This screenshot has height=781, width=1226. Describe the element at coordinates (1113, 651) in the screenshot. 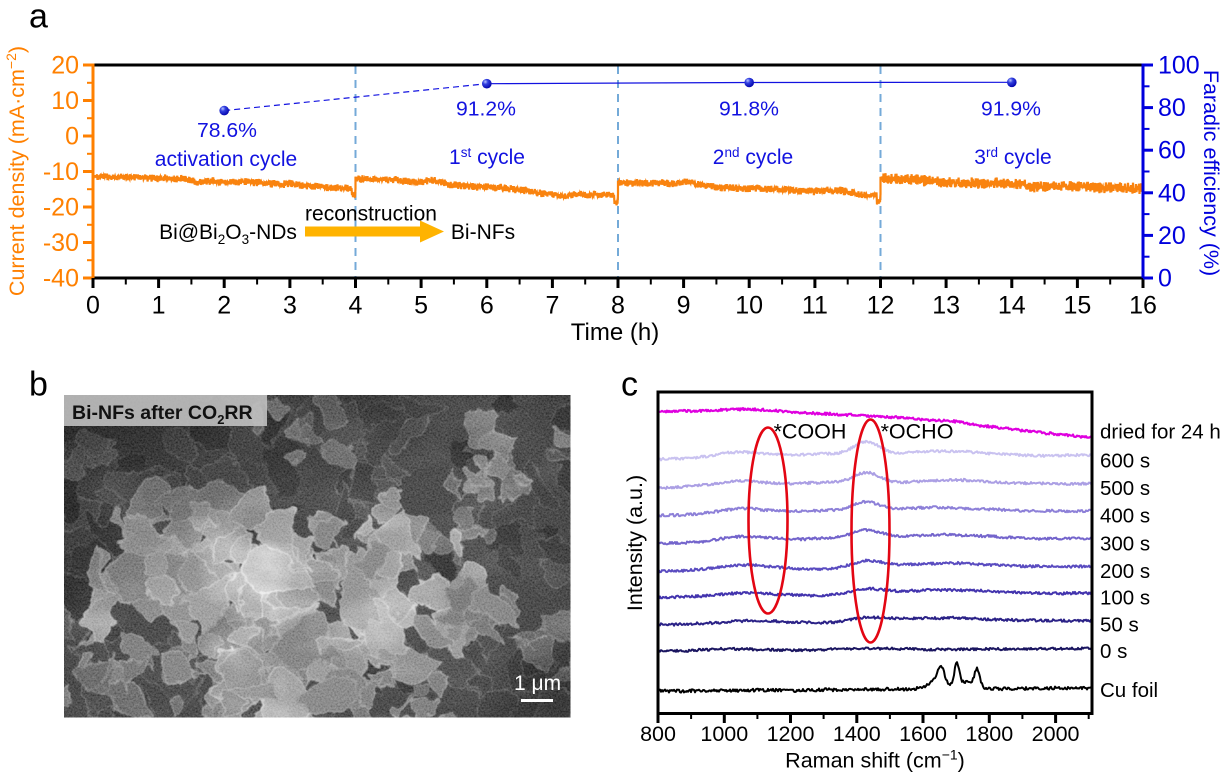

I see `svg-text: 0 s` at that location.